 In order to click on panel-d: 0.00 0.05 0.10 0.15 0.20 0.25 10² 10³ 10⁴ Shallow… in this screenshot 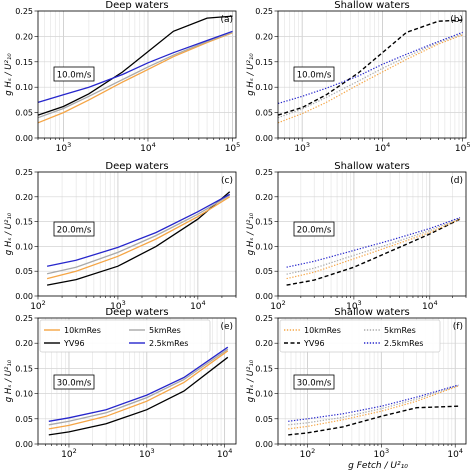, I will do `click(356, 236)`.